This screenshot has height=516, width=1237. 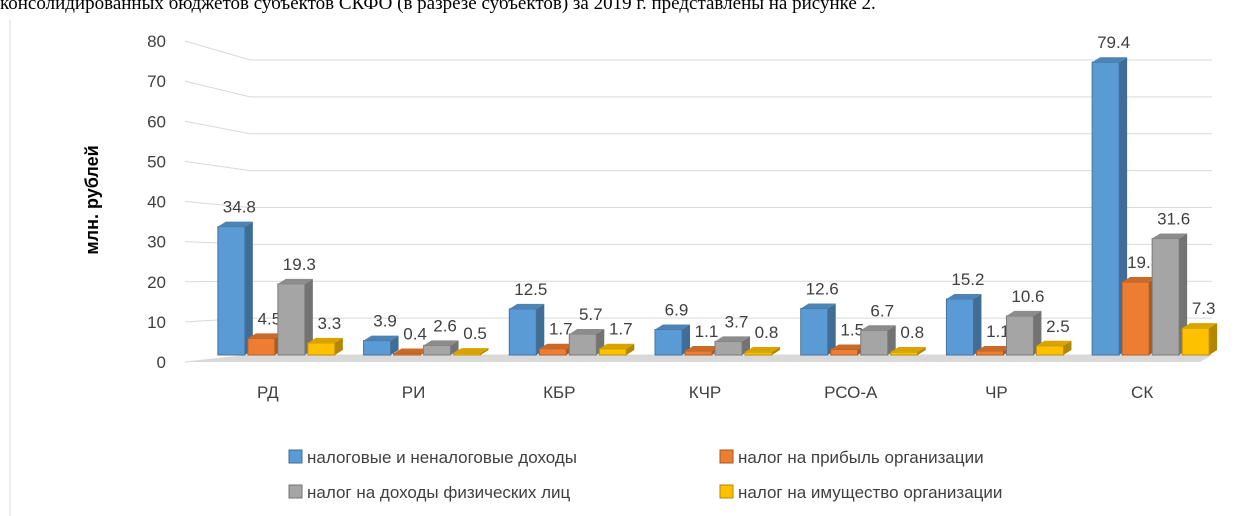 I want to click on value-label: 3.9, so click(x=385, y=321).